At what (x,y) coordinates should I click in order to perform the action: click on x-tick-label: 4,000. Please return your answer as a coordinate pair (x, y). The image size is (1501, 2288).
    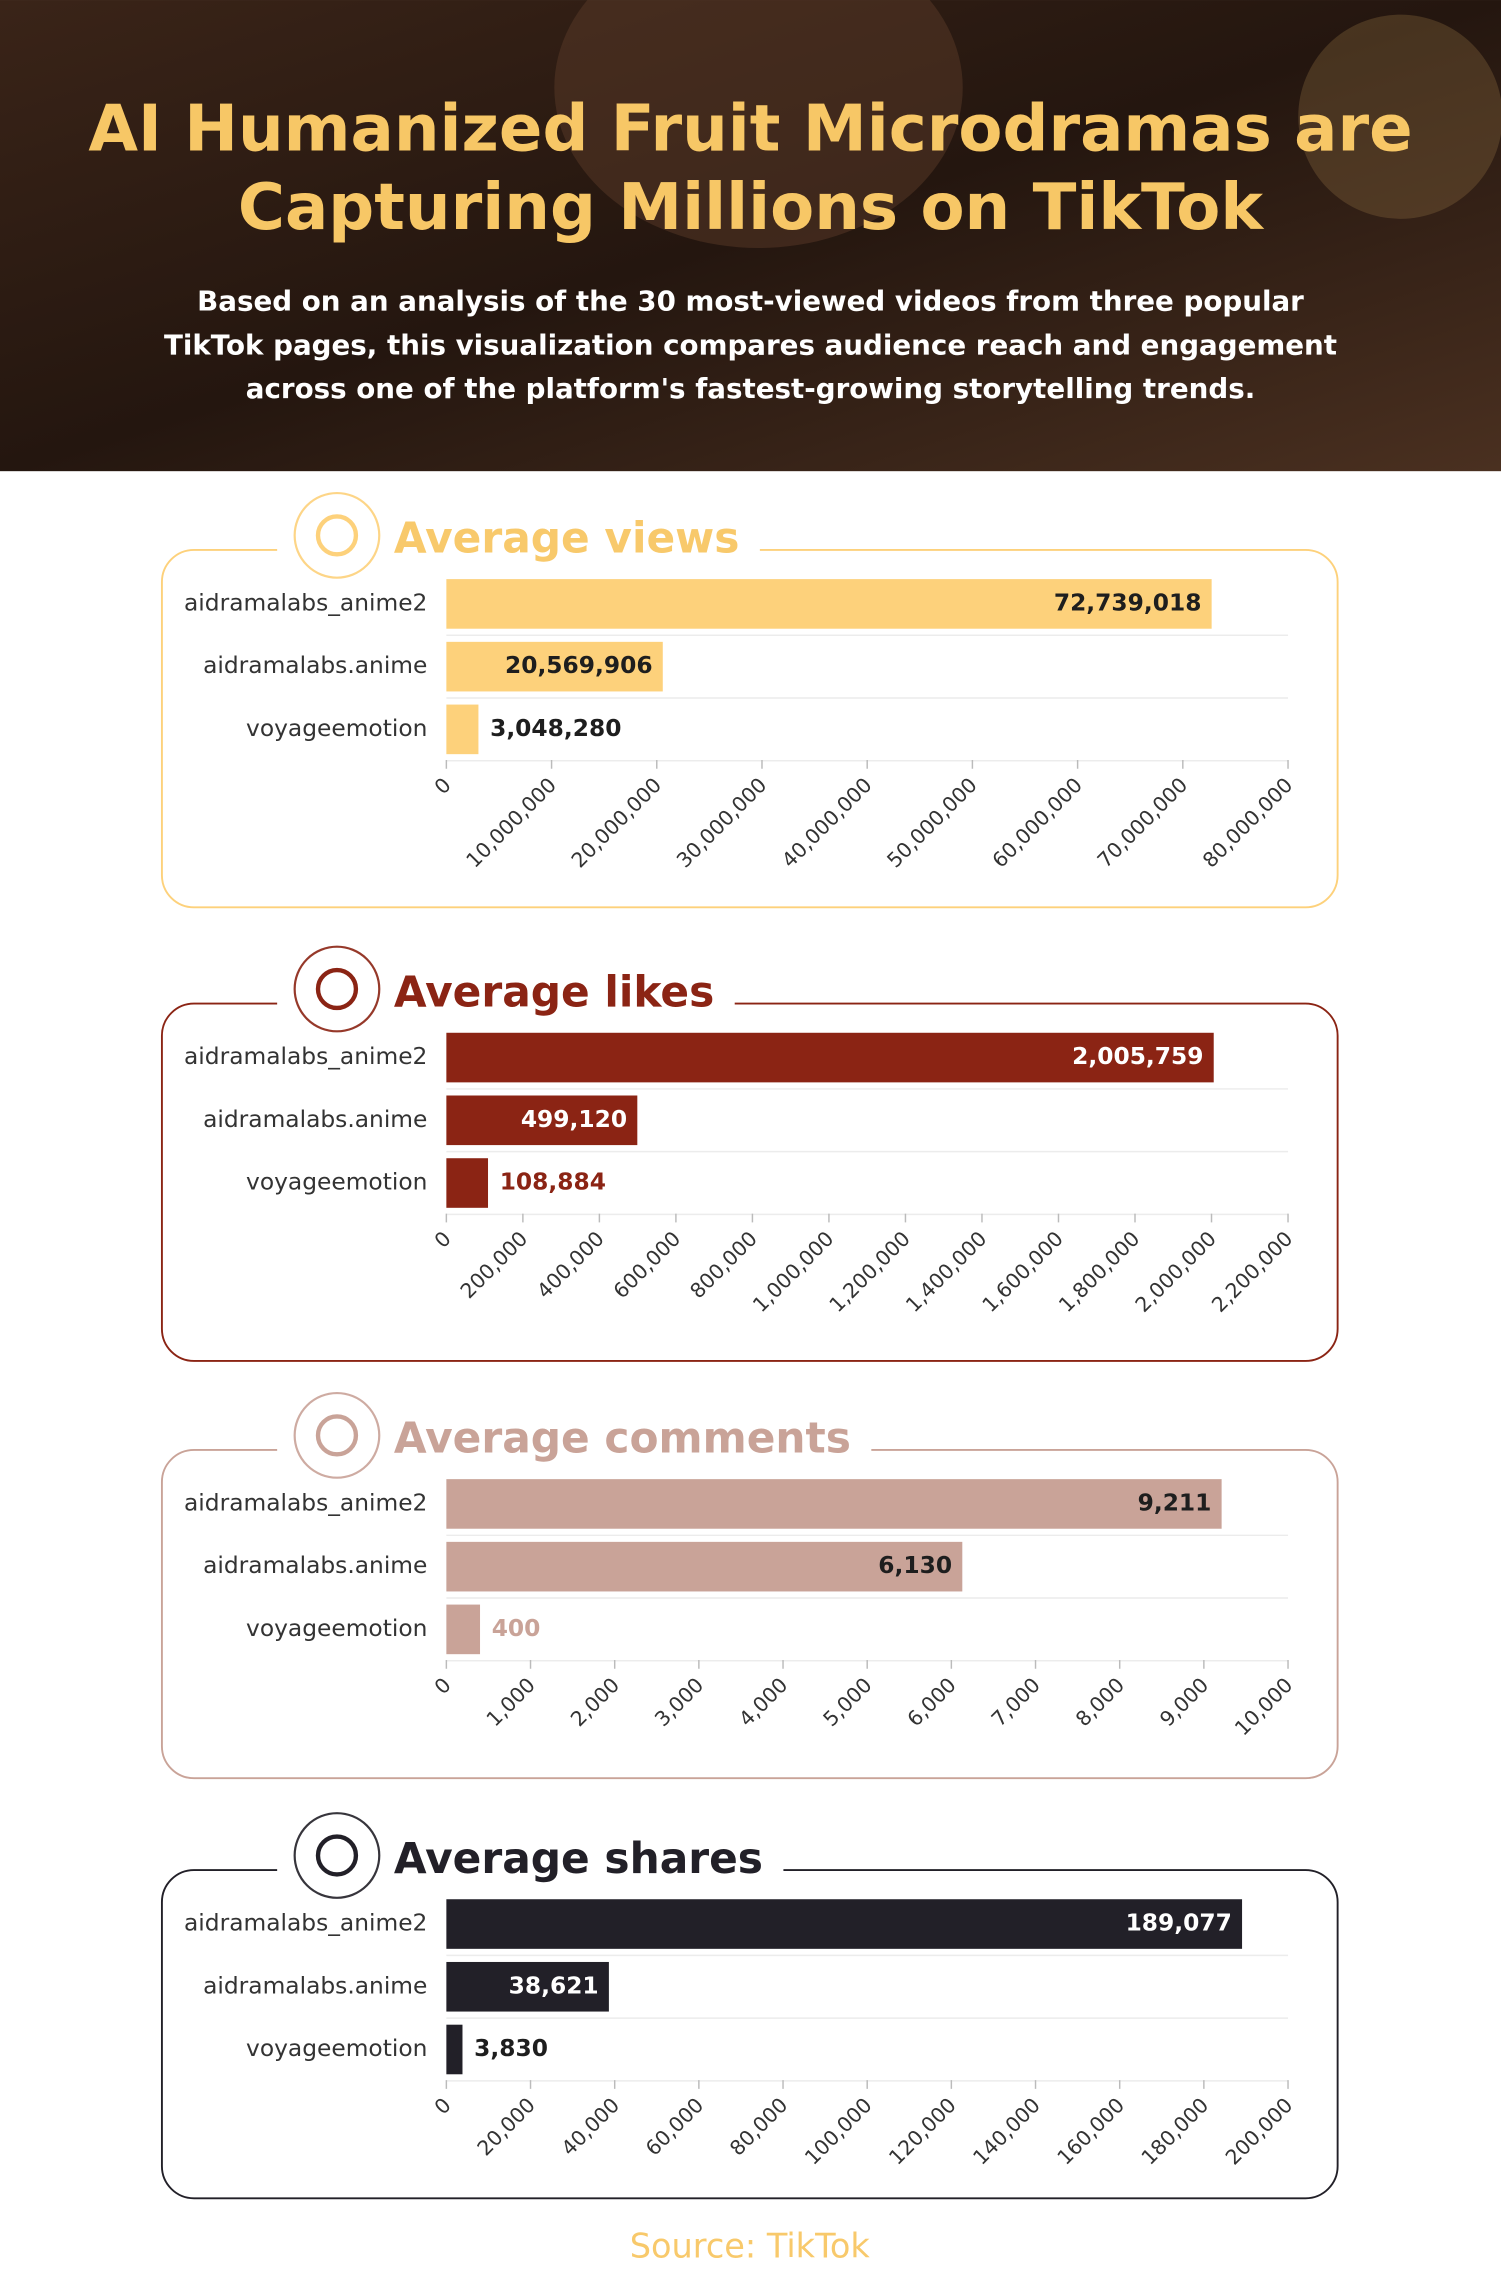
    Looking at the image, I should click on (763, 1702).